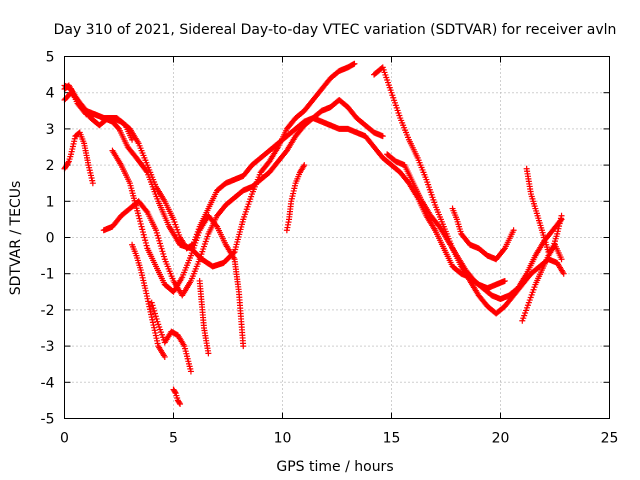 The height and width of the screenshot is (480, 640). Describe the element at coordinates (50, 58) in the screenshot. I see `y-tick-label: 5` at that location.